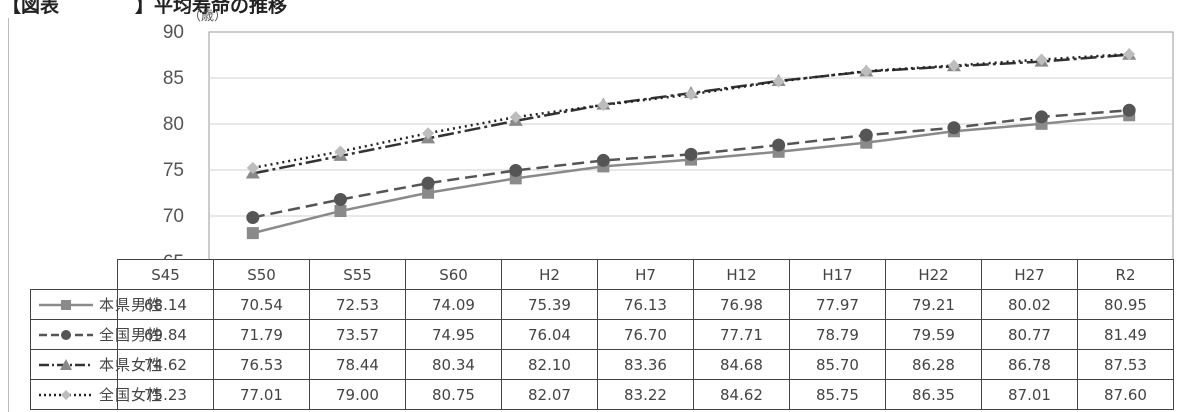 This screenshot has height=412, width=1181. Describe the element at coordinates (207, 16) in the screenshot. I see `y-unit-label: （歳）` at that location.